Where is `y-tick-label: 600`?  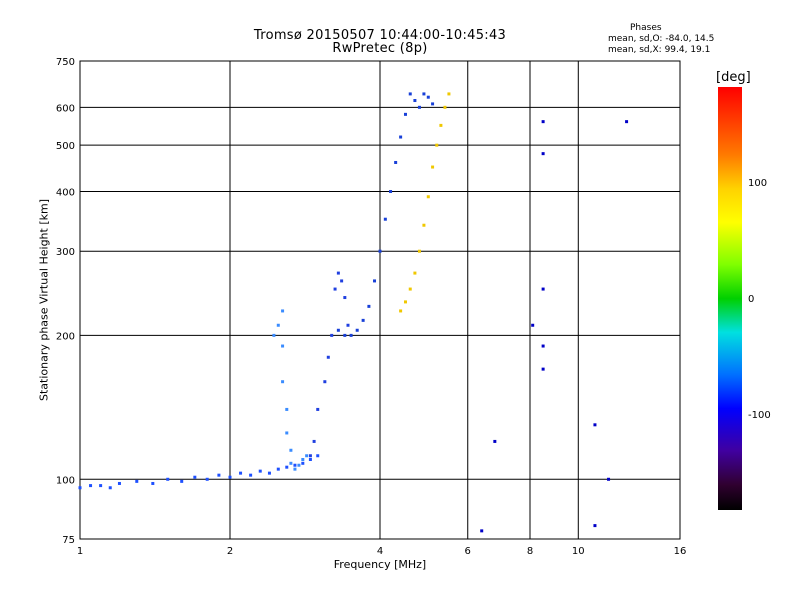
y-tick-label: 600 is located at coordinates (65, 108).